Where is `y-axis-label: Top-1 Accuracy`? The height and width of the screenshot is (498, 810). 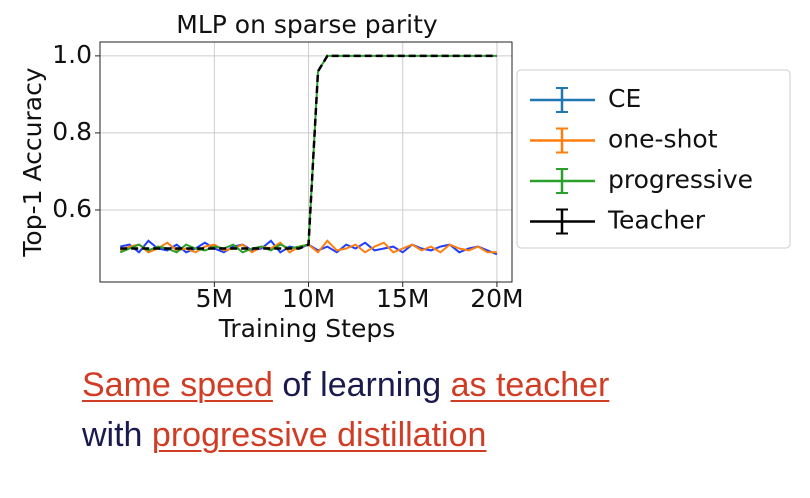
y-axis-label: Top-1 Accuracy is located at coordinates (32, 162).